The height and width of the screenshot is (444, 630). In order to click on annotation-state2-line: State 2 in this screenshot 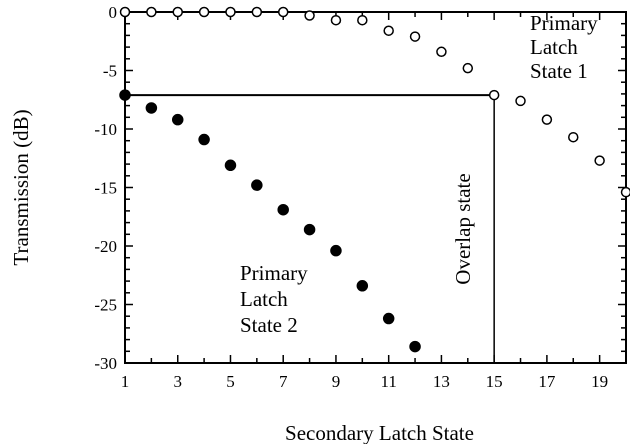, I will do `click(269, 325)`.